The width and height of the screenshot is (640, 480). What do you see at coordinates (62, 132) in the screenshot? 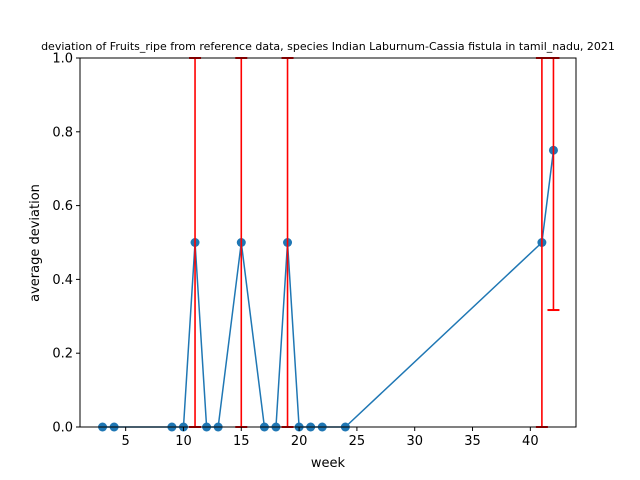
I see `y-tick-label-4: 0.8` at bounding box center [62, 132].